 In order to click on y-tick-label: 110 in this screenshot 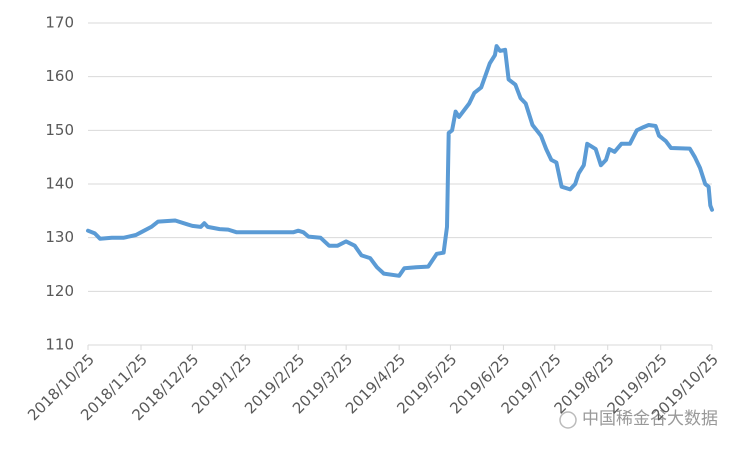, I will do `click(59, 345)`.